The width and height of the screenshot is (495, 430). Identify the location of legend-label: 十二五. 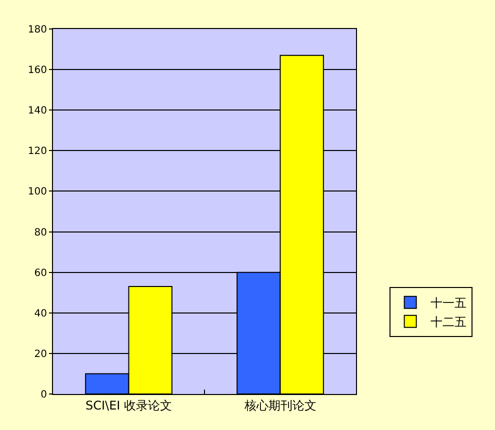
(448, 322).